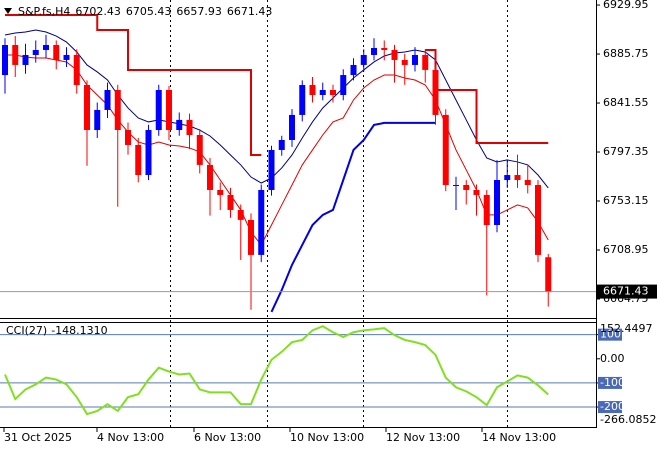 Image resolution: width=660 pixels, height=450 pixels. What do you see at coordinates (79, 330) in the screenshot?
I see `cci-value: -148.1310` at bounding box center [79, 330].